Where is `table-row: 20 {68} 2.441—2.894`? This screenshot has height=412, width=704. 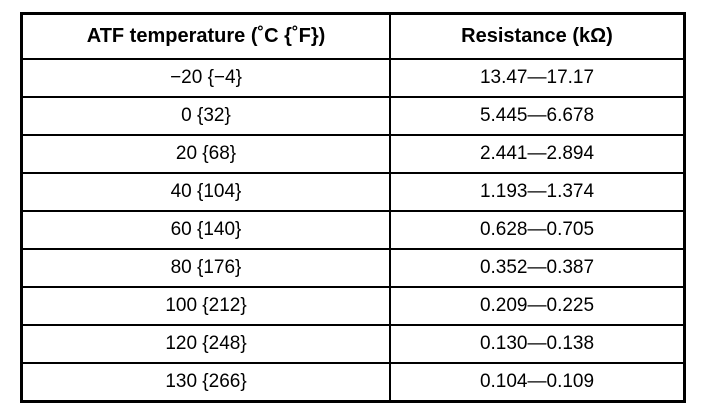
table-row: 20 {68} 2.441—2.894 is located at coordinates (353, 154).